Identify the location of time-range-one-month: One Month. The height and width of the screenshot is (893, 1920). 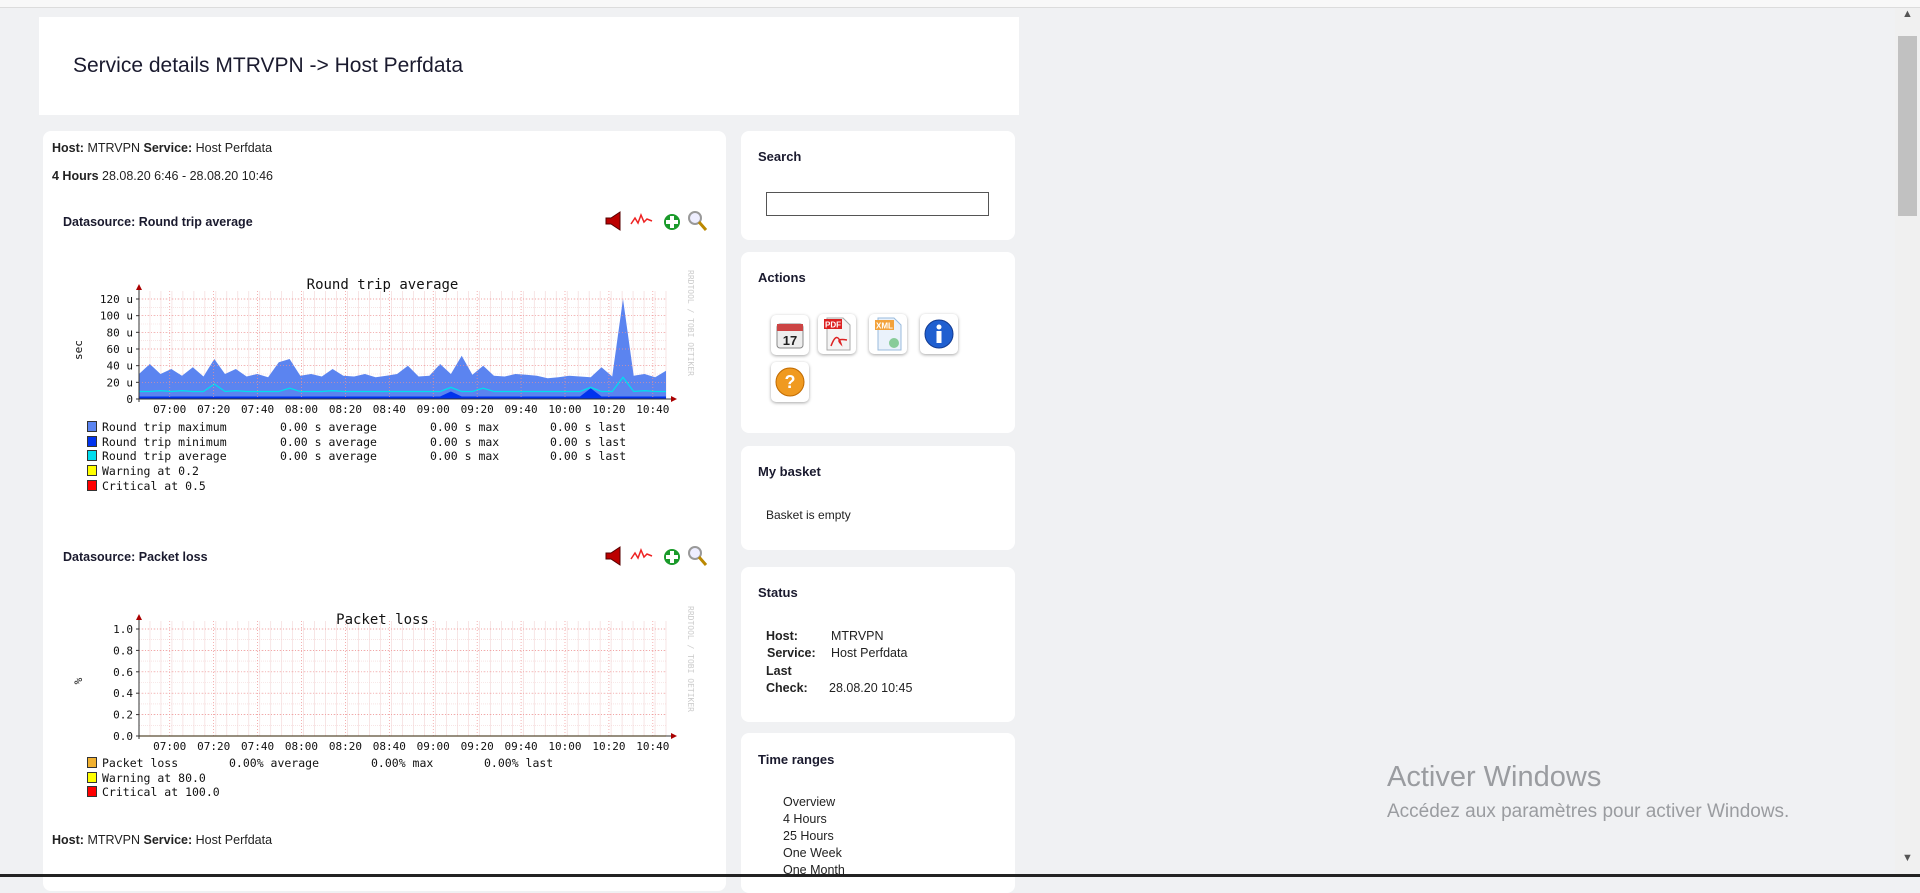
(814, 870).